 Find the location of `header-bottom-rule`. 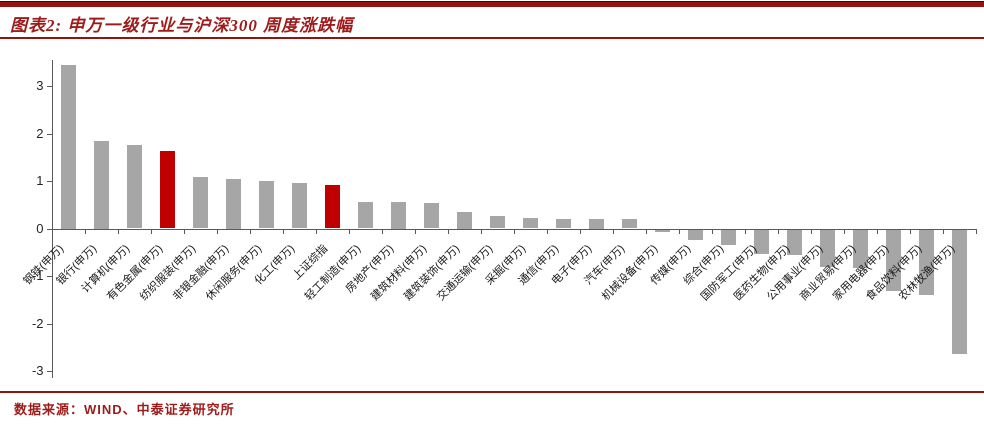

header-bottom-rule is located at coordinates (492, 38).